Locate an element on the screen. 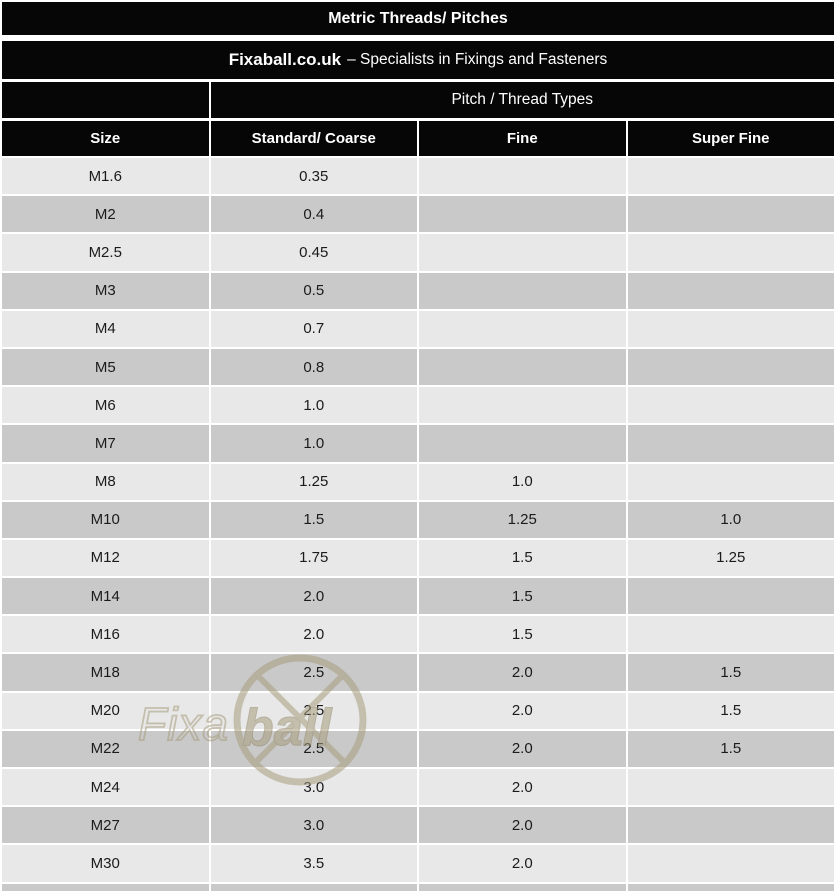 The height and width of the screenshot is (891, 836). cell-standard-coarse: 0.5 is located at coordinates (313, 290).